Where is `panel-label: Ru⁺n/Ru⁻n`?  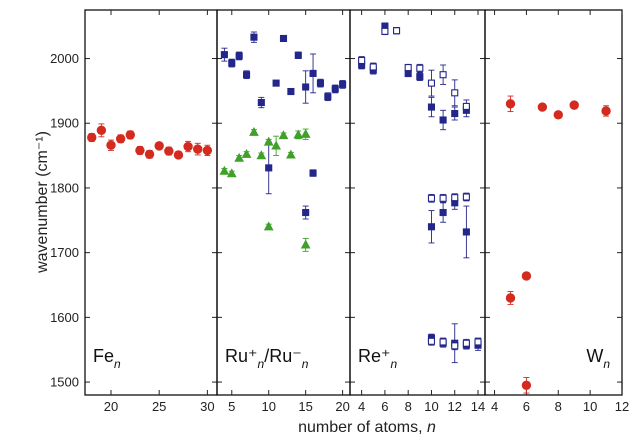
panel-label: Ru⁺n/Ru⁻n is located at coordinates (267, 358).